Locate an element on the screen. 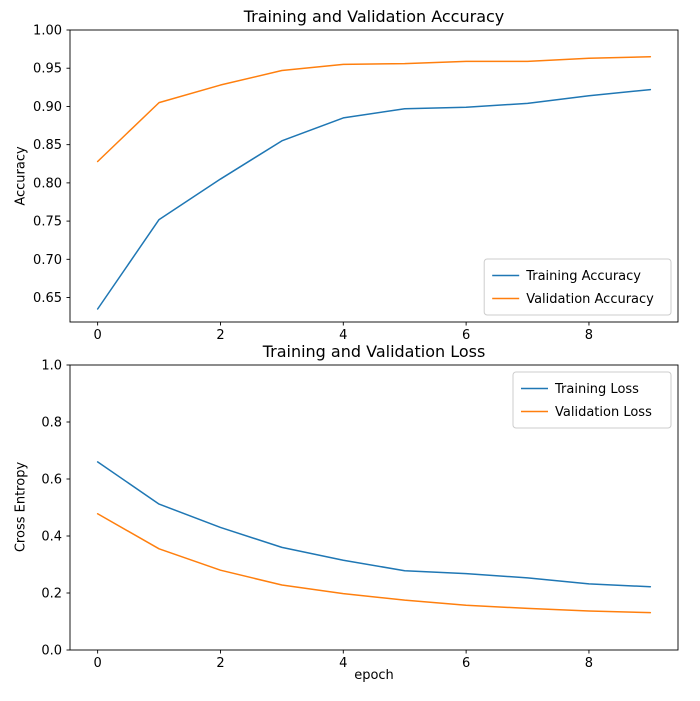 Image resolution: width=700 pixels, height=701 pixels. y-tick-label: 0.80 is located at coordinates (47, 183).